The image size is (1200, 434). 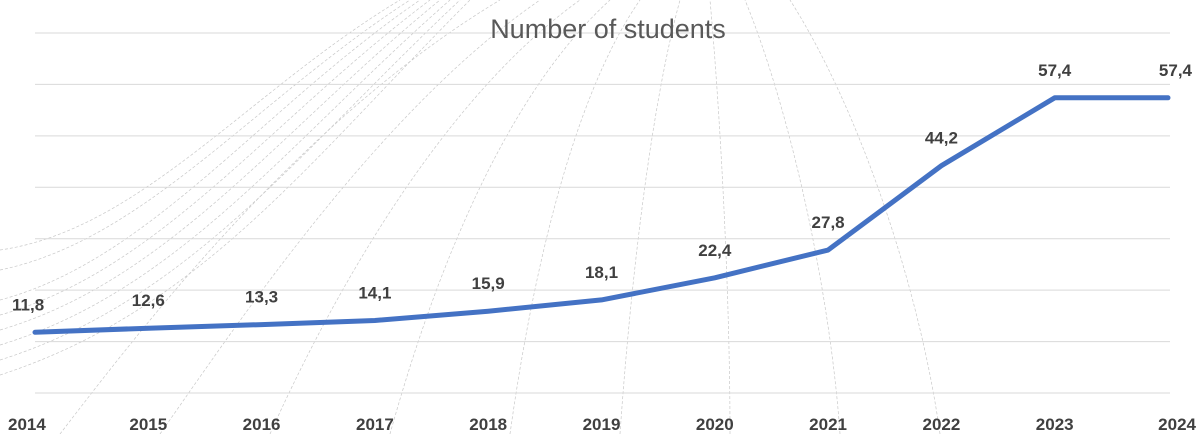 I want to click on x-tick-label: 2016, so click(x=262, y=424).